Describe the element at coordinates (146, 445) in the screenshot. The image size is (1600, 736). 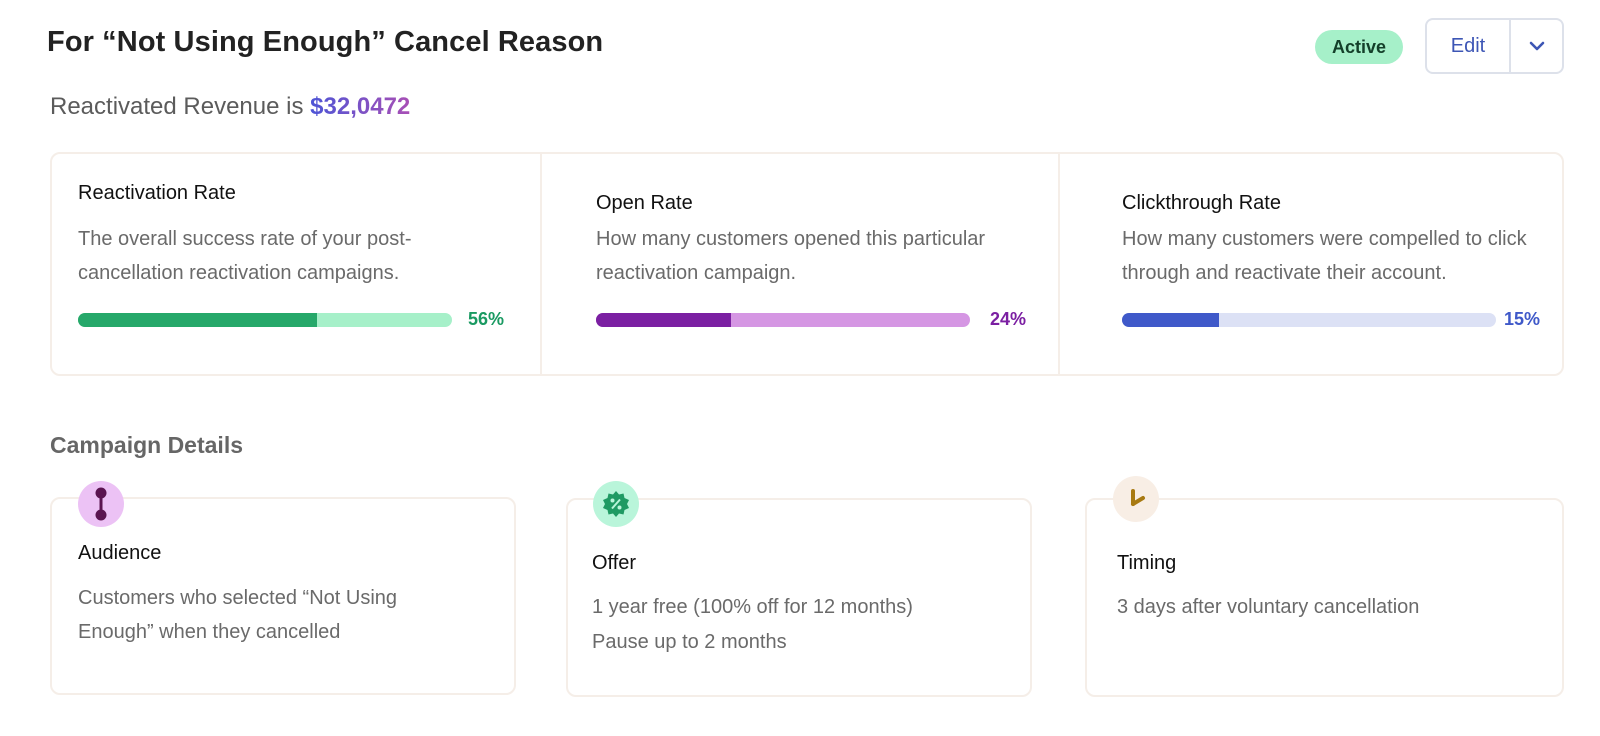
I see `section-title-campaign-details: Campaign Details` at that location.